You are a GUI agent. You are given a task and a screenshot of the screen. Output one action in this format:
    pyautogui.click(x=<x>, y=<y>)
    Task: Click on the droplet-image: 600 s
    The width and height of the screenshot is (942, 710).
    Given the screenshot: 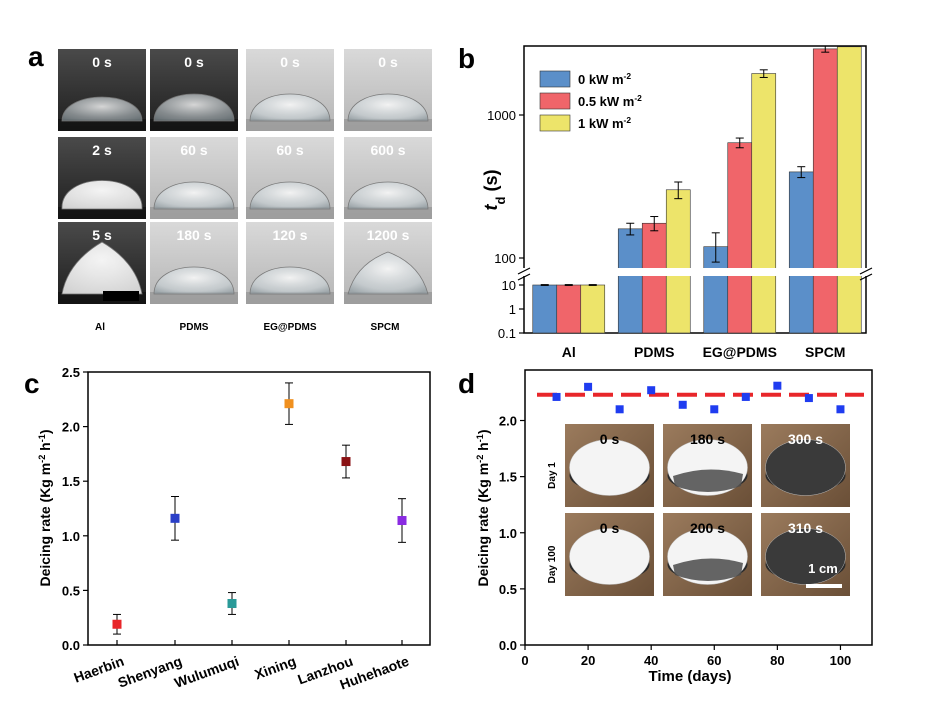 What is the action you would take?
    pyautogui.click(x=388, y=178)
    